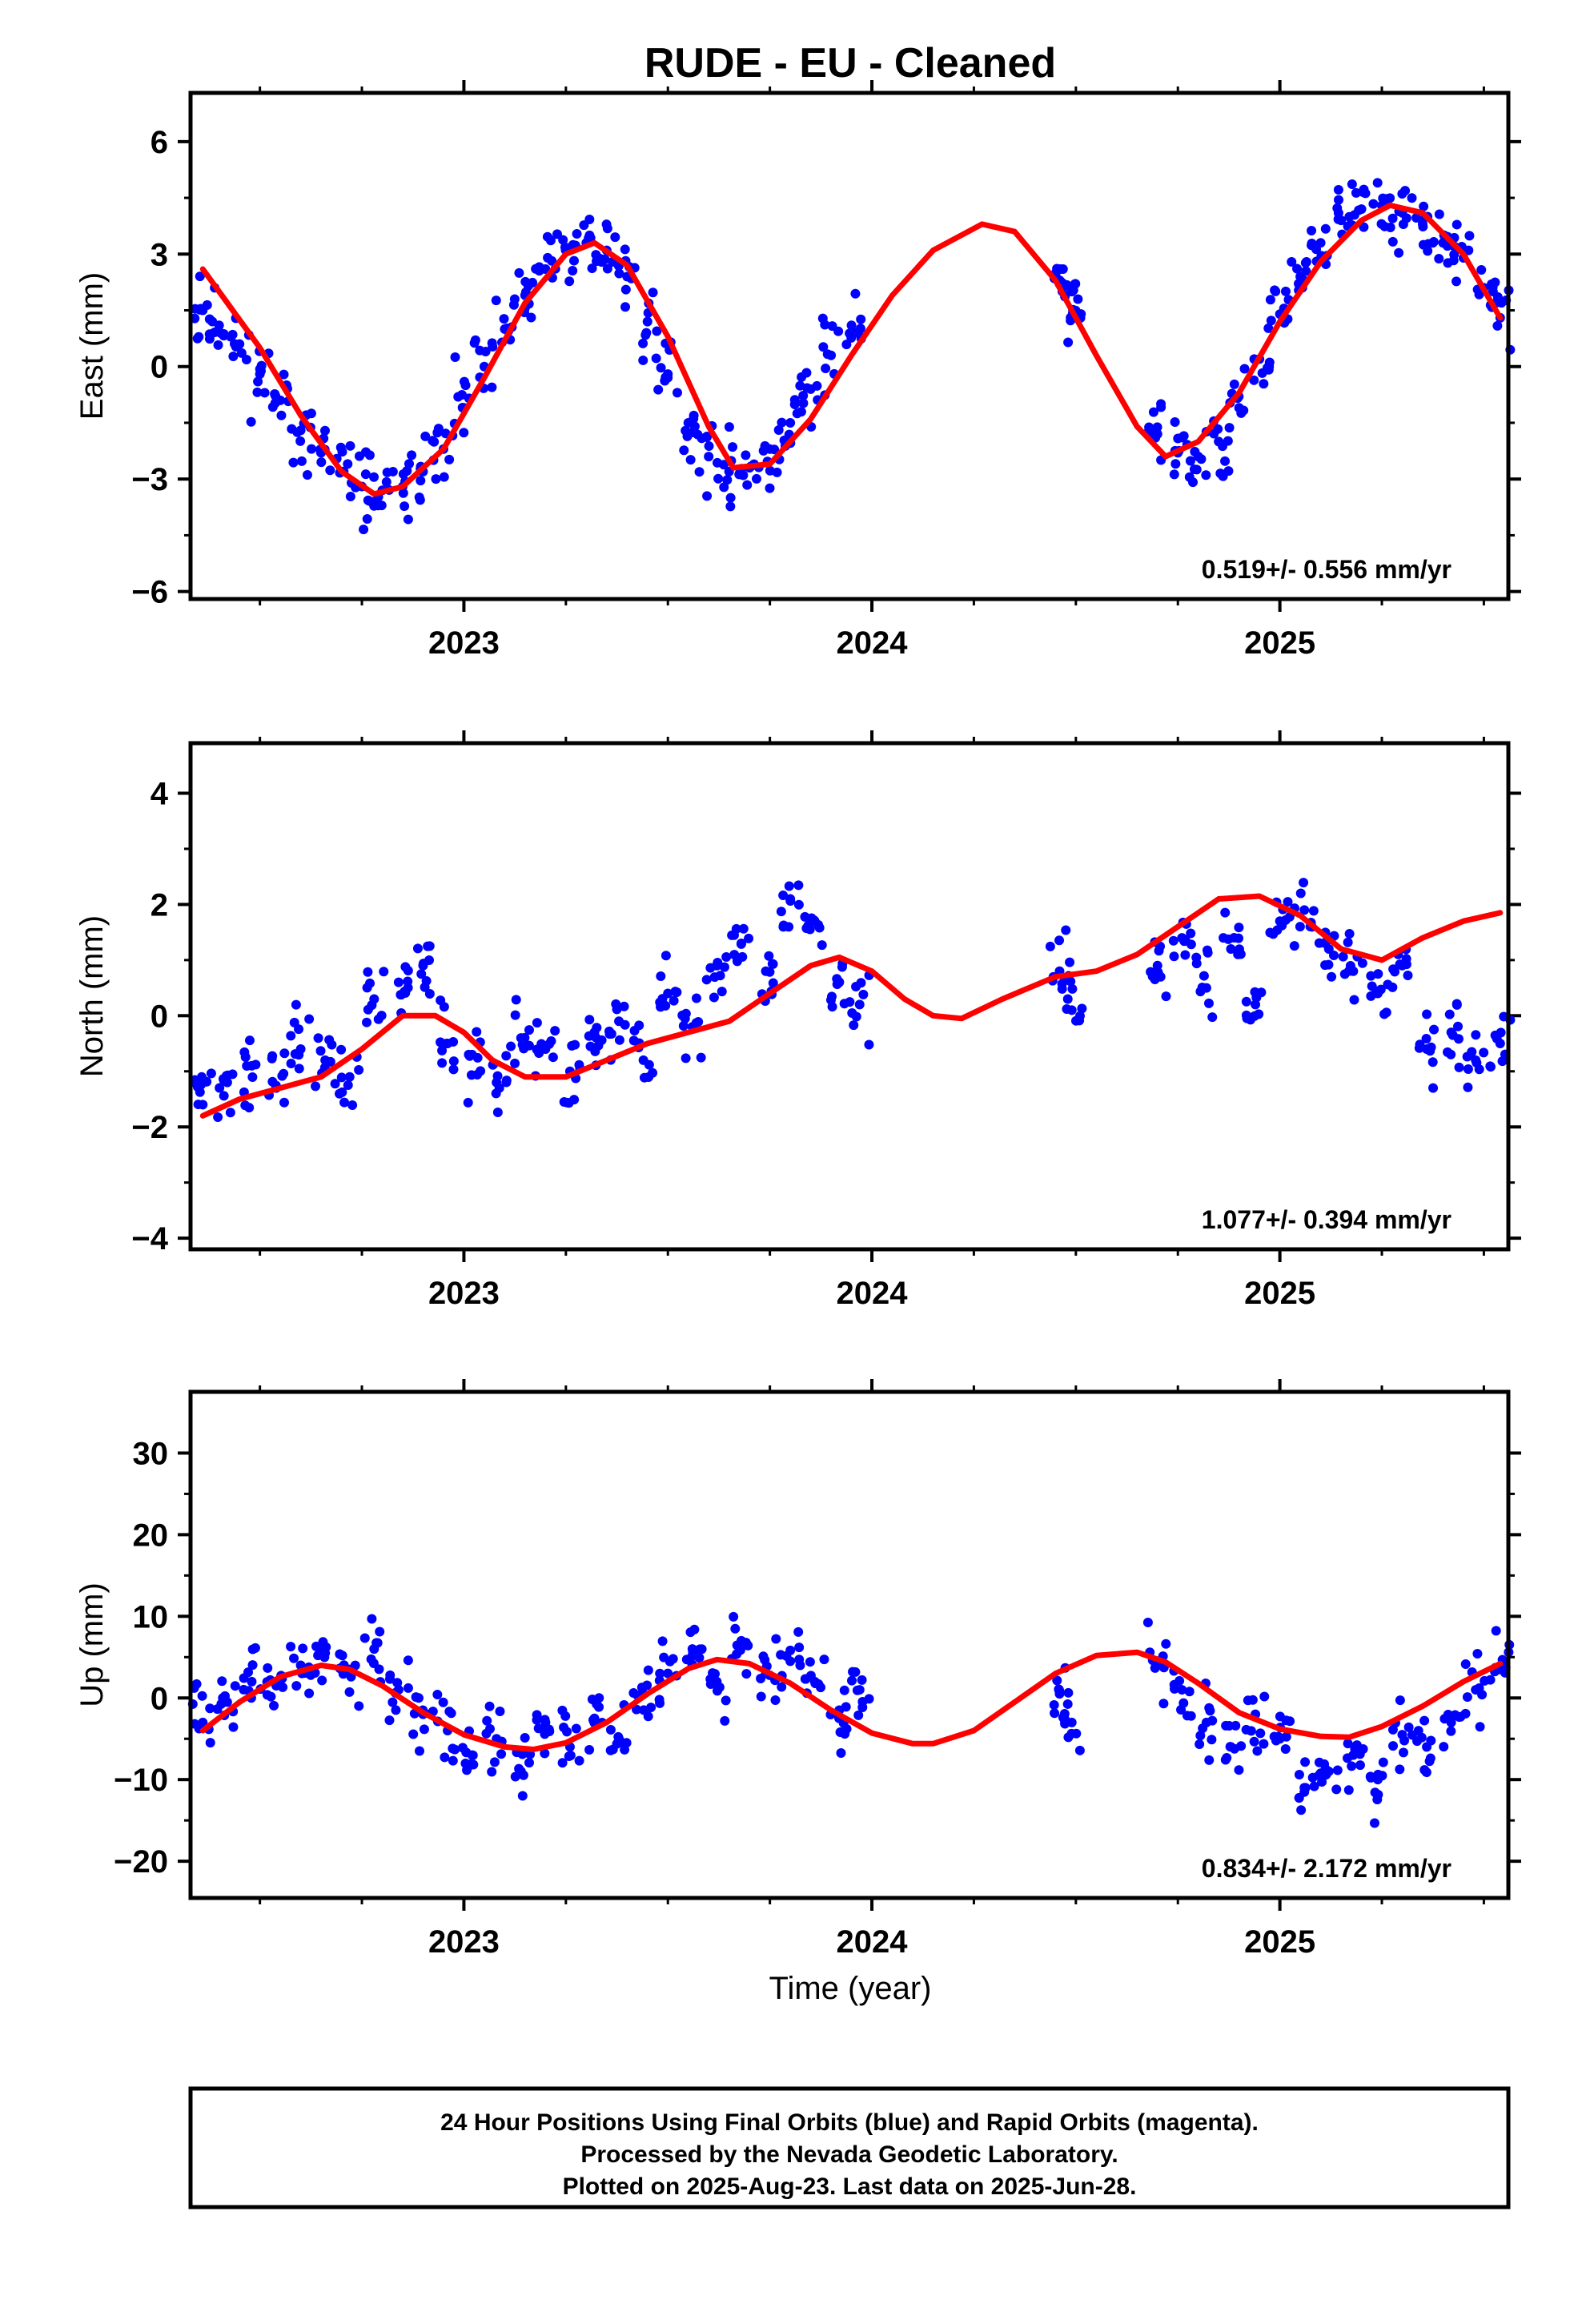 This screenshot has width=1582, height=2324. What do you see at coordinates (853, 1000) in the screenshot?
I see `point-cloud` at bounding box center [853, 1000].